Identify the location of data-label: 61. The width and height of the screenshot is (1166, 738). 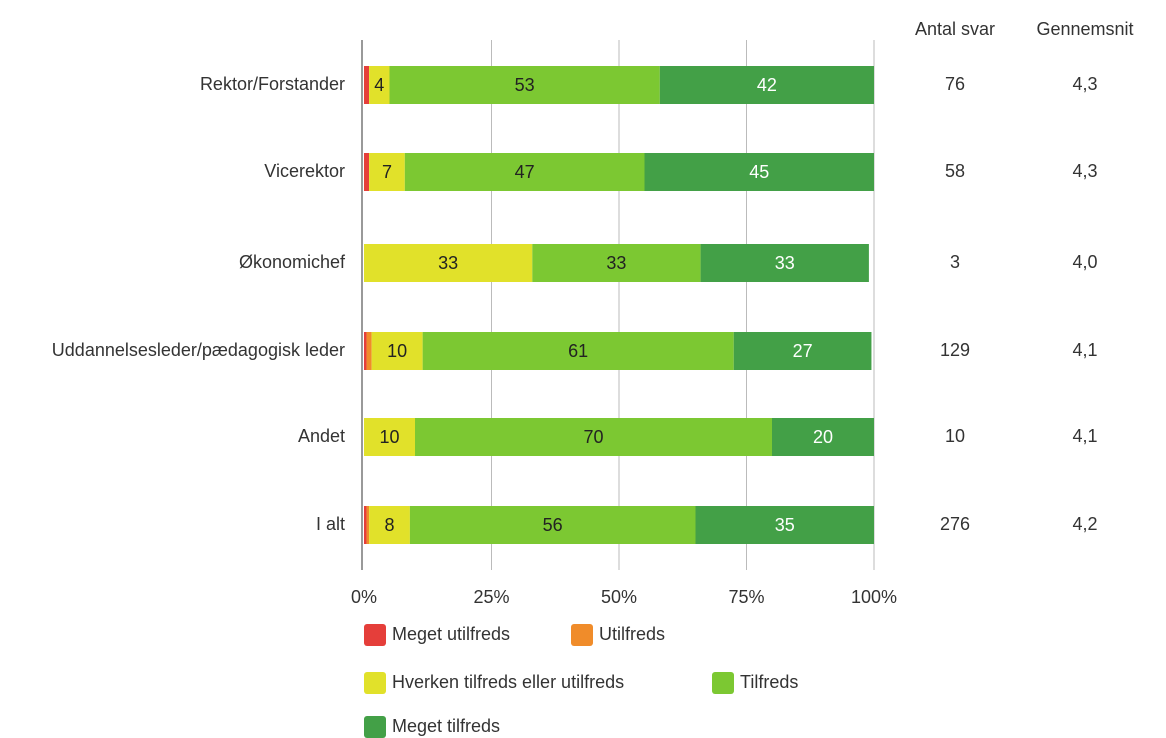
(578, 351).